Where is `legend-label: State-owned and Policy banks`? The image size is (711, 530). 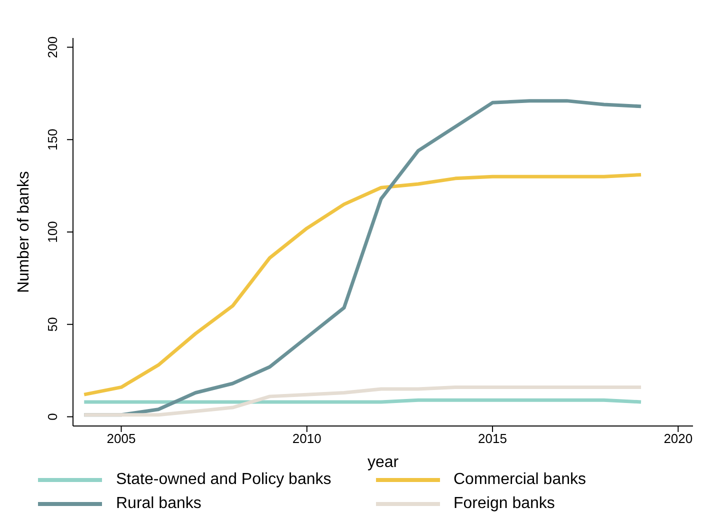
legend-label: State-owned and Policy banks is located at coordinates (224, 480).